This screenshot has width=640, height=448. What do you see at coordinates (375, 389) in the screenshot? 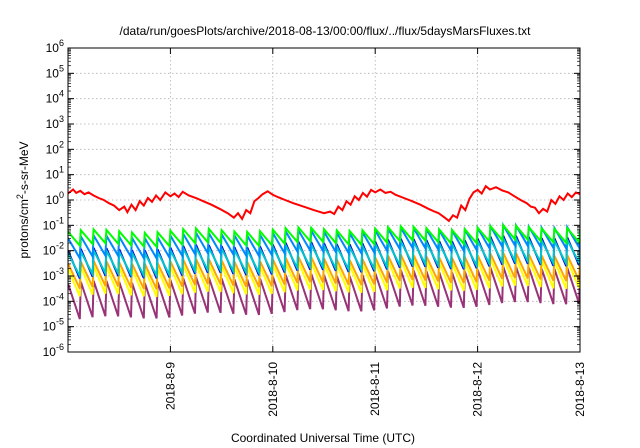
I see `x-tick-label: 2018-8-11` at bounding box center [375, 389].